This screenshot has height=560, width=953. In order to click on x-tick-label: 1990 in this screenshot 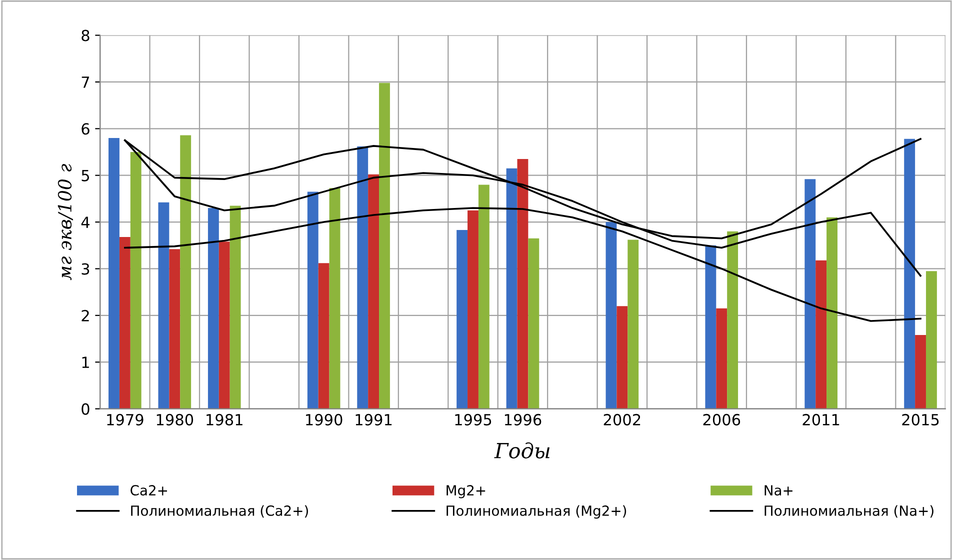, I will do `click(324, 420)`.